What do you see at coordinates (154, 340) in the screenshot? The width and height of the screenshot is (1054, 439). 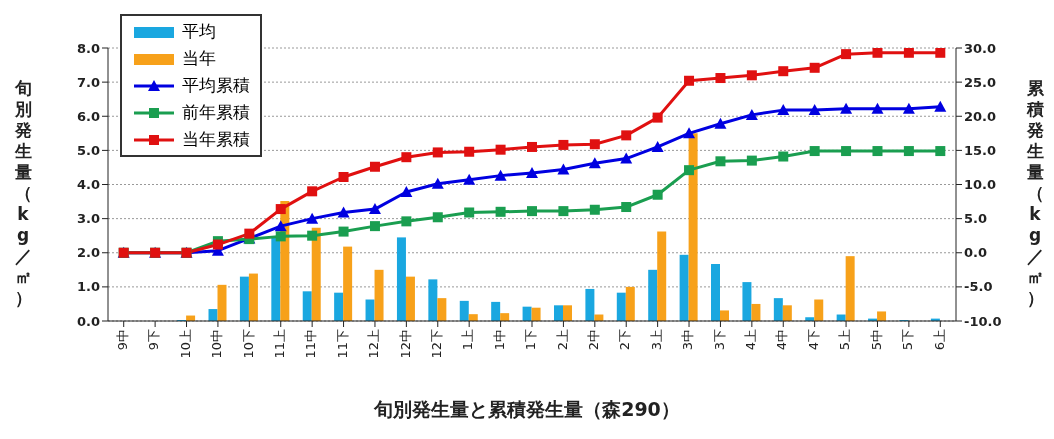 I see `x-tick-label: 9下` at bounding box center [154, 340].